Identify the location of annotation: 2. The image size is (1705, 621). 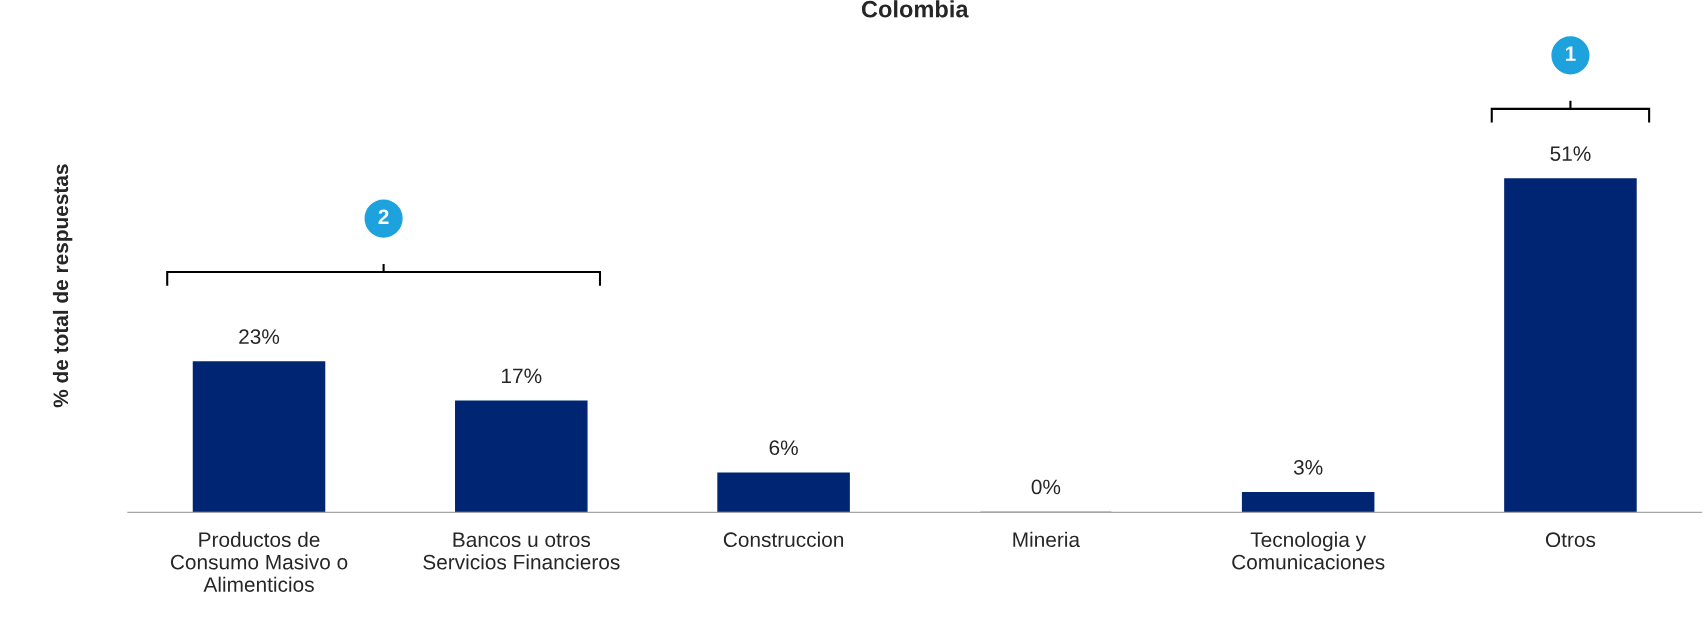
(383, 216).